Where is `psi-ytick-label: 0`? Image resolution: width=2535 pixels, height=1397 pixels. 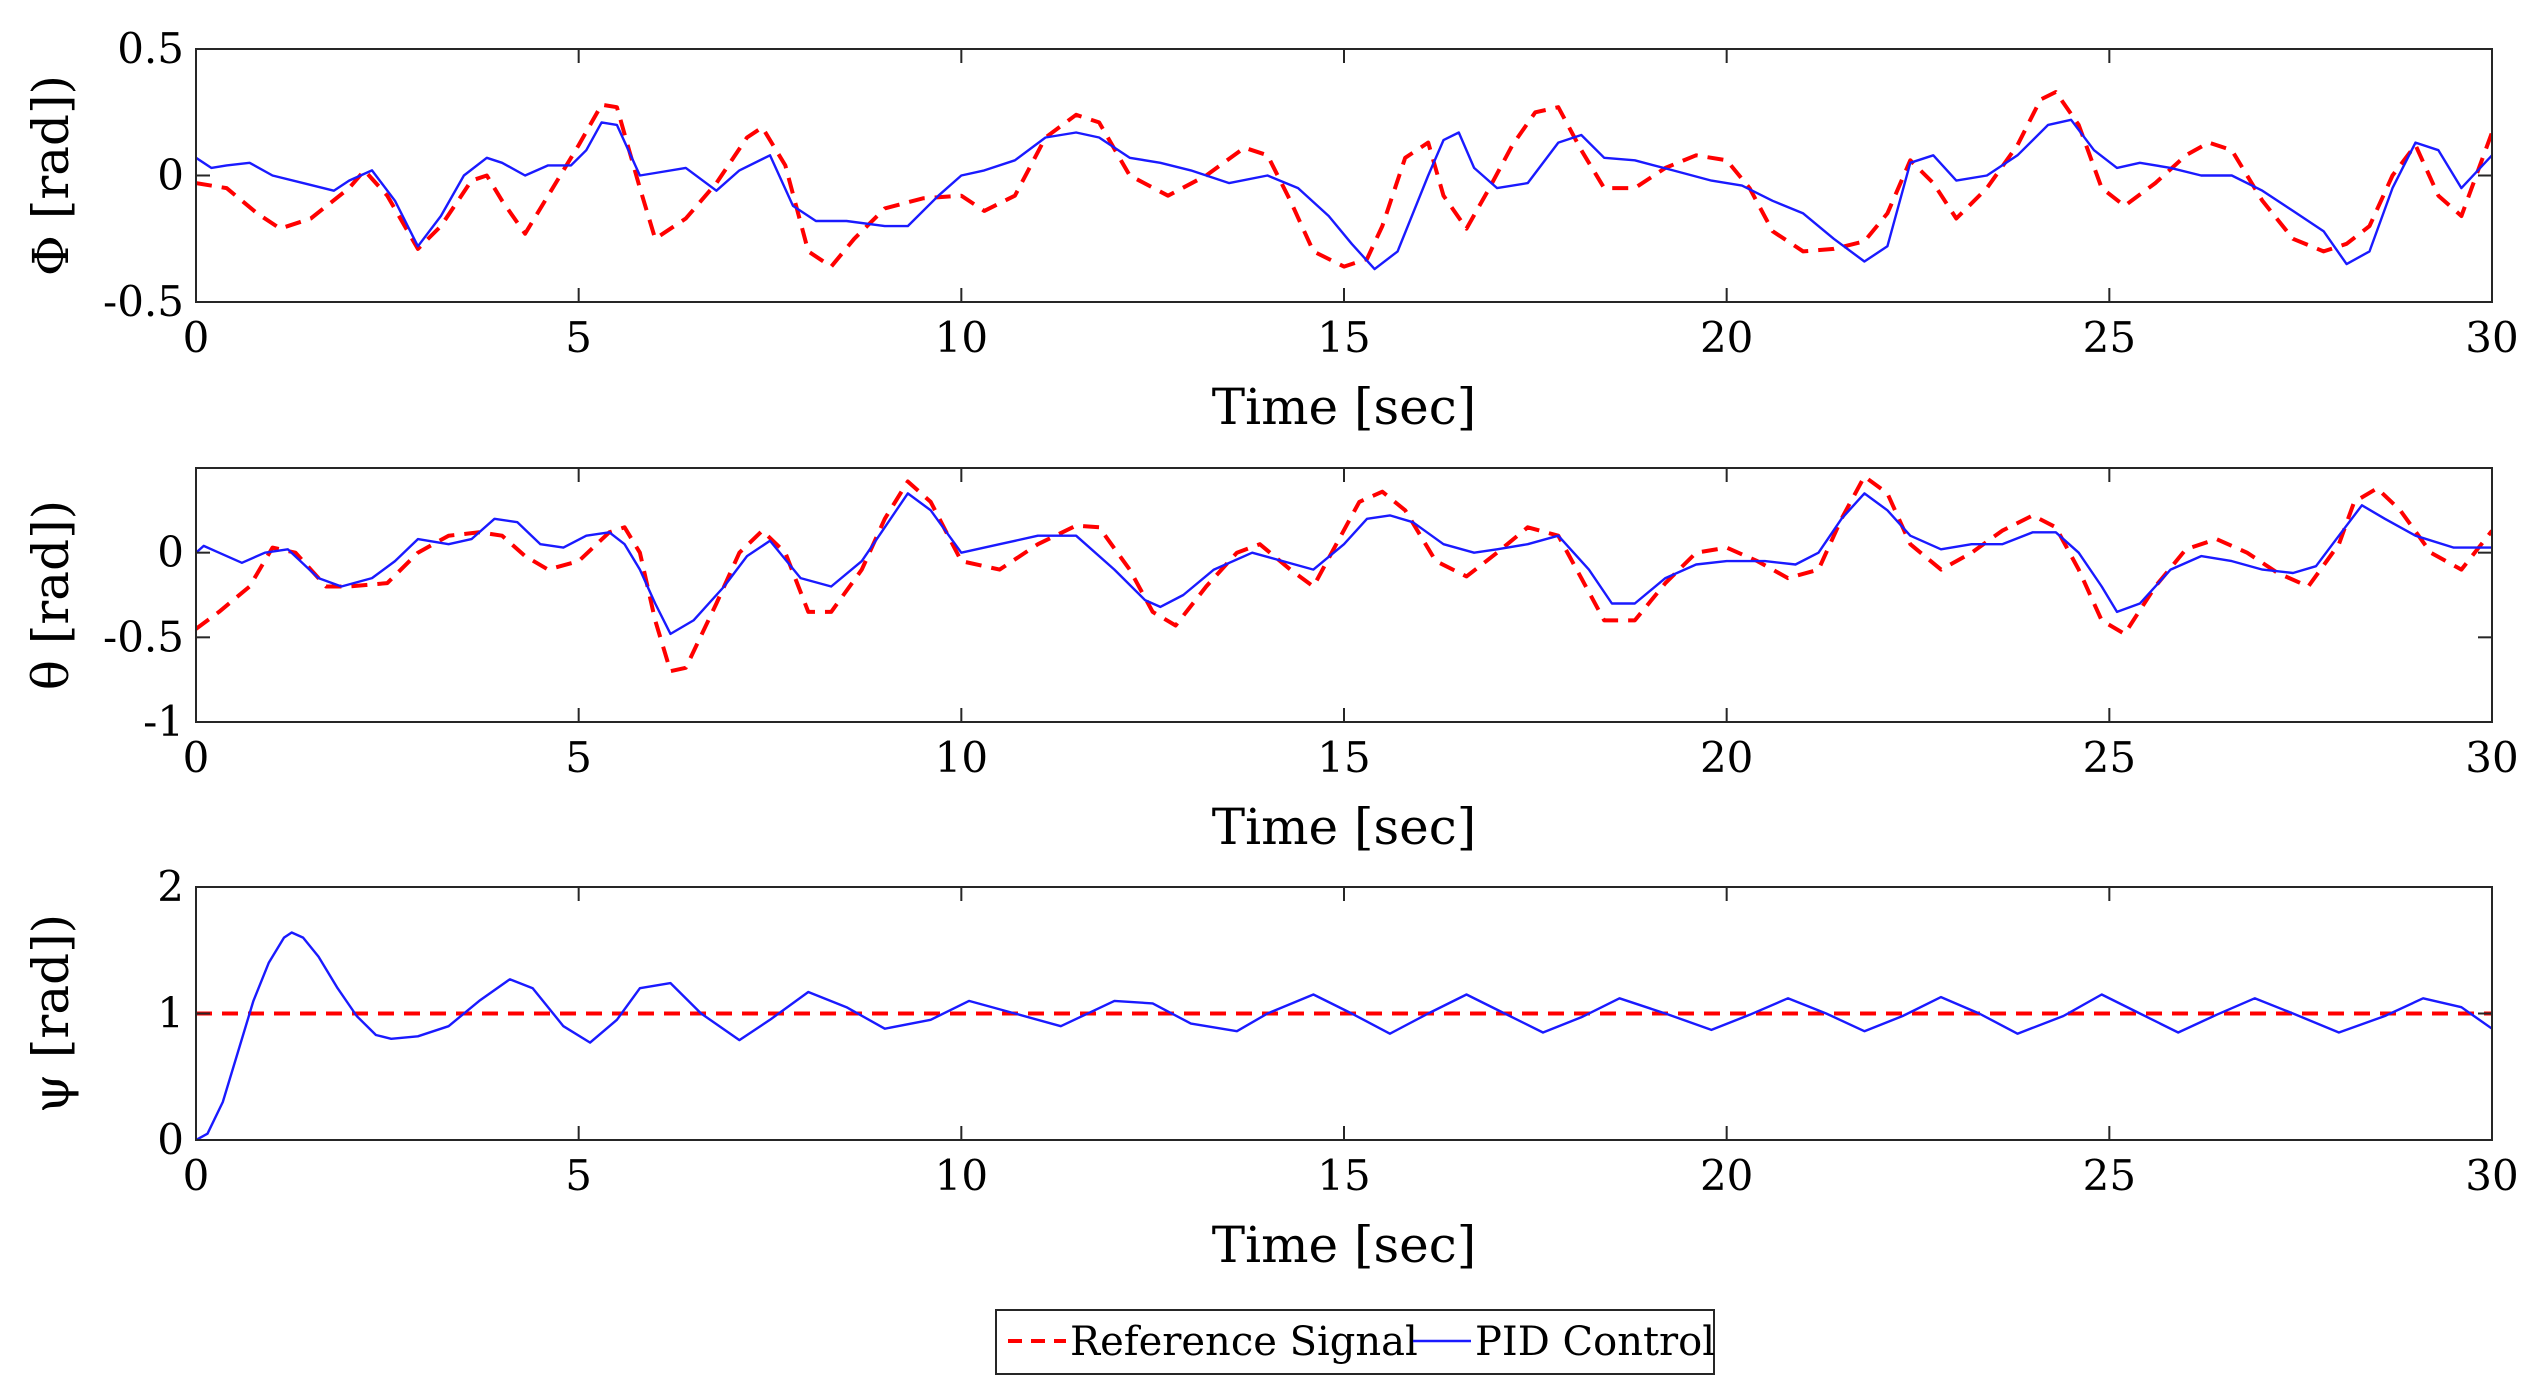
psi-ytick-label: 0 is located at coordinates (170, 1139).